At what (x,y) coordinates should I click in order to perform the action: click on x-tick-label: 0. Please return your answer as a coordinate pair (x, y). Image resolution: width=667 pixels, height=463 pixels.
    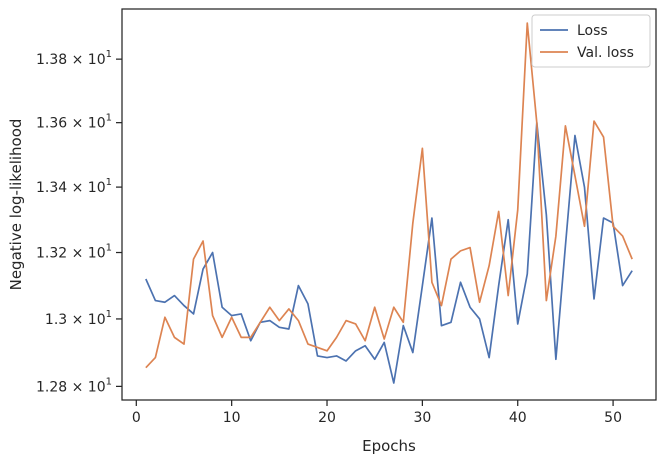
    Looking at the image, I should click on (136, 418).